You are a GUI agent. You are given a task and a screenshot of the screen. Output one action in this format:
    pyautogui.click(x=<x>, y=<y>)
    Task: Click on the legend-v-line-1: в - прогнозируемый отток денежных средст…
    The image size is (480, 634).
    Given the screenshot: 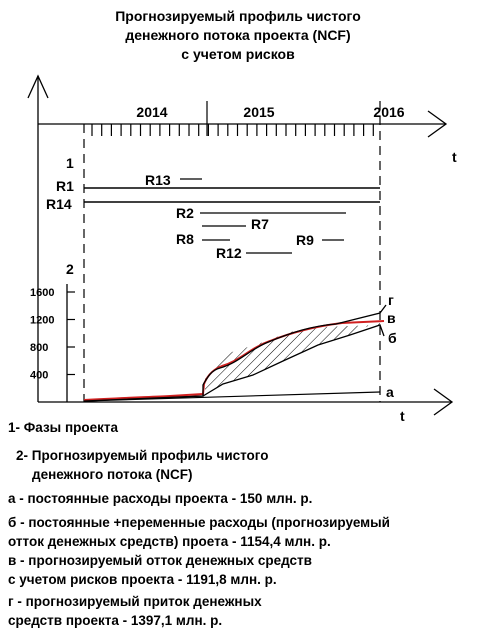 What is the action you would take?
    pyautogui.click(x=160, y=560)
    